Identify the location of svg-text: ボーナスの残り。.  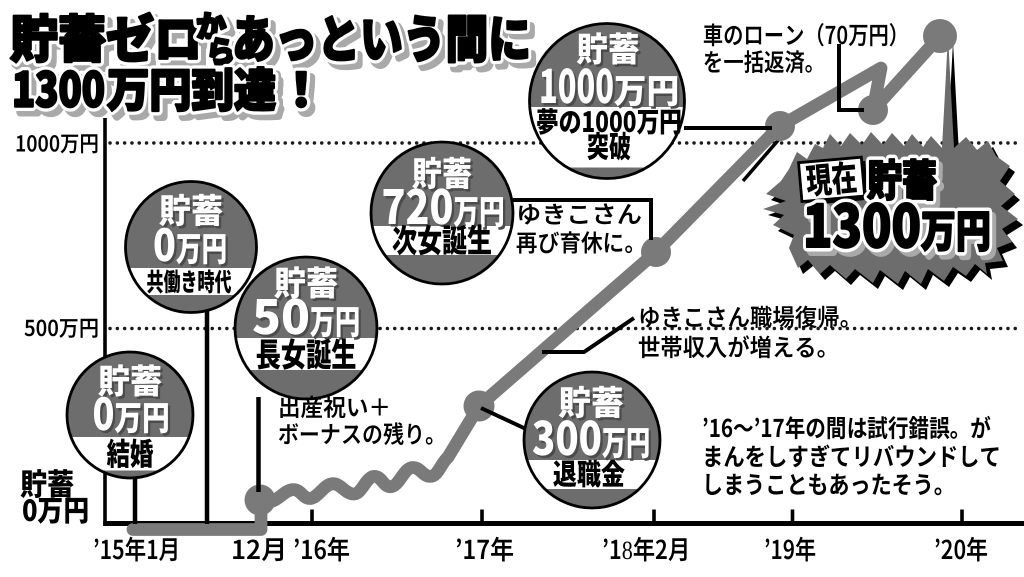
(362, 432).